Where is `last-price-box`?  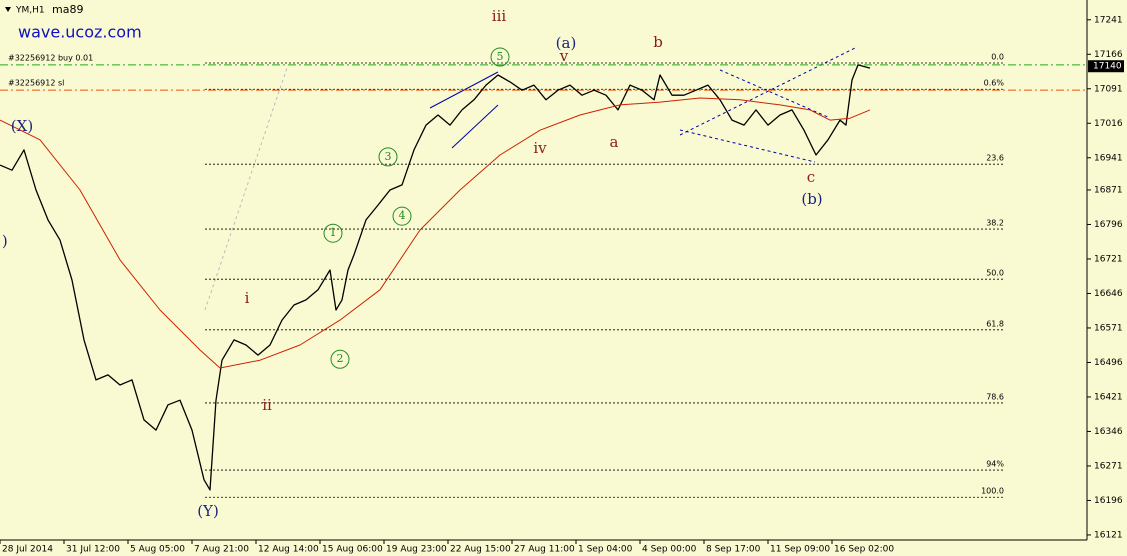
last-price-box is located at coordinates (1106, 66).